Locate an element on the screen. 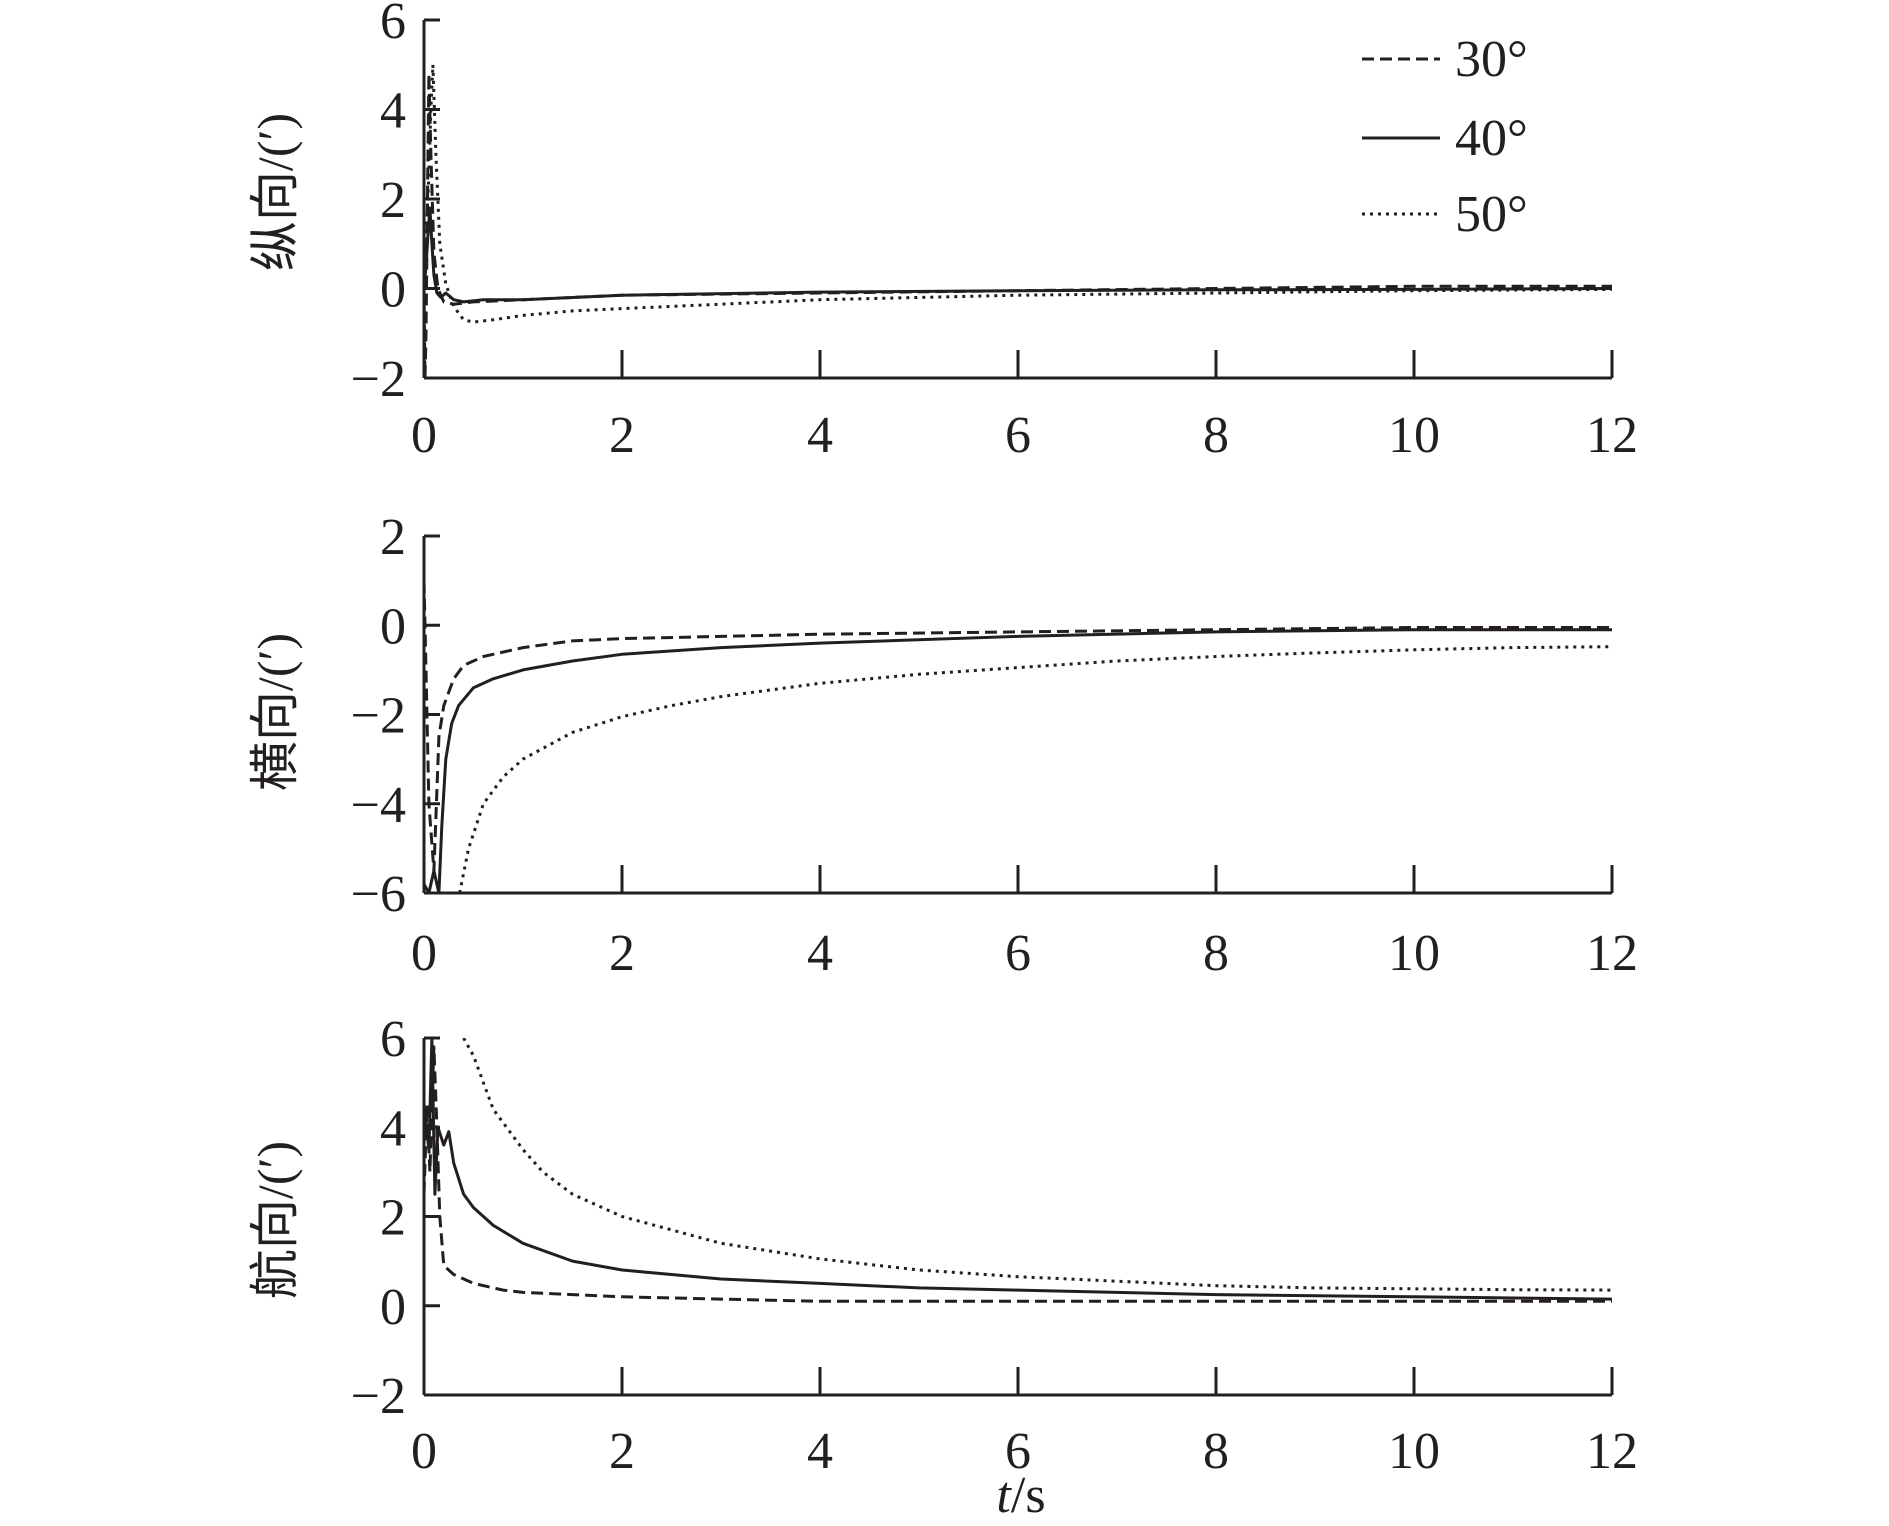 This screenshot has height=1526, width=1889. y-tick-label: −4 is located at coordinates (378, 805).